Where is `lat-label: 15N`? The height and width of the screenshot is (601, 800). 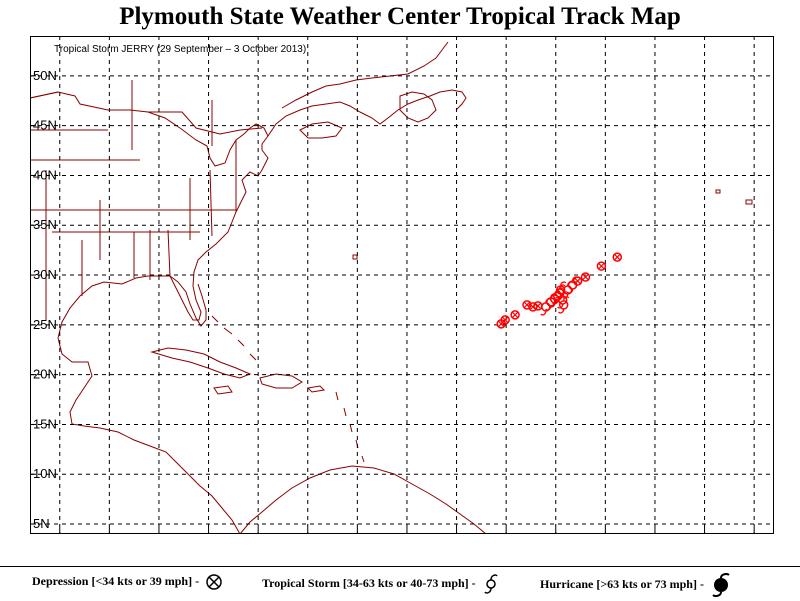 lat-label: 15N is located at coordinates (45, 423).